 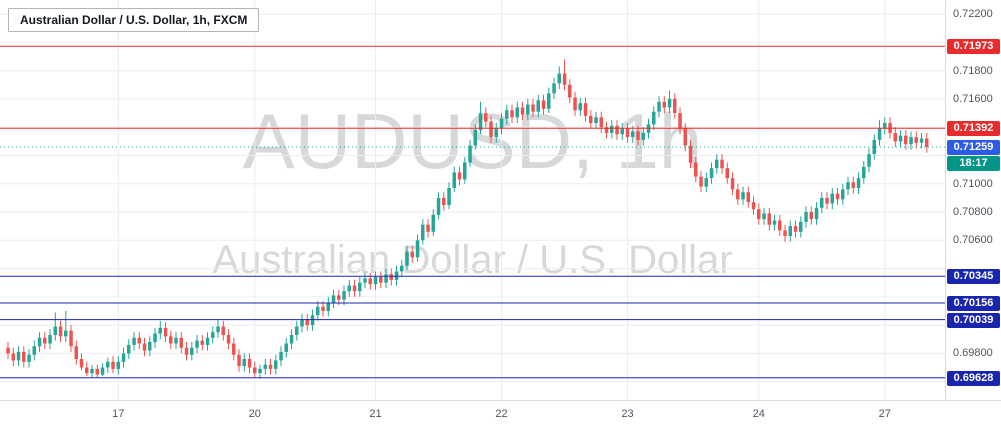 What do you see at coordinates (501, 414) in the screenshot?
I see `time-axis-label: 22` at bounding box center [501, 414].